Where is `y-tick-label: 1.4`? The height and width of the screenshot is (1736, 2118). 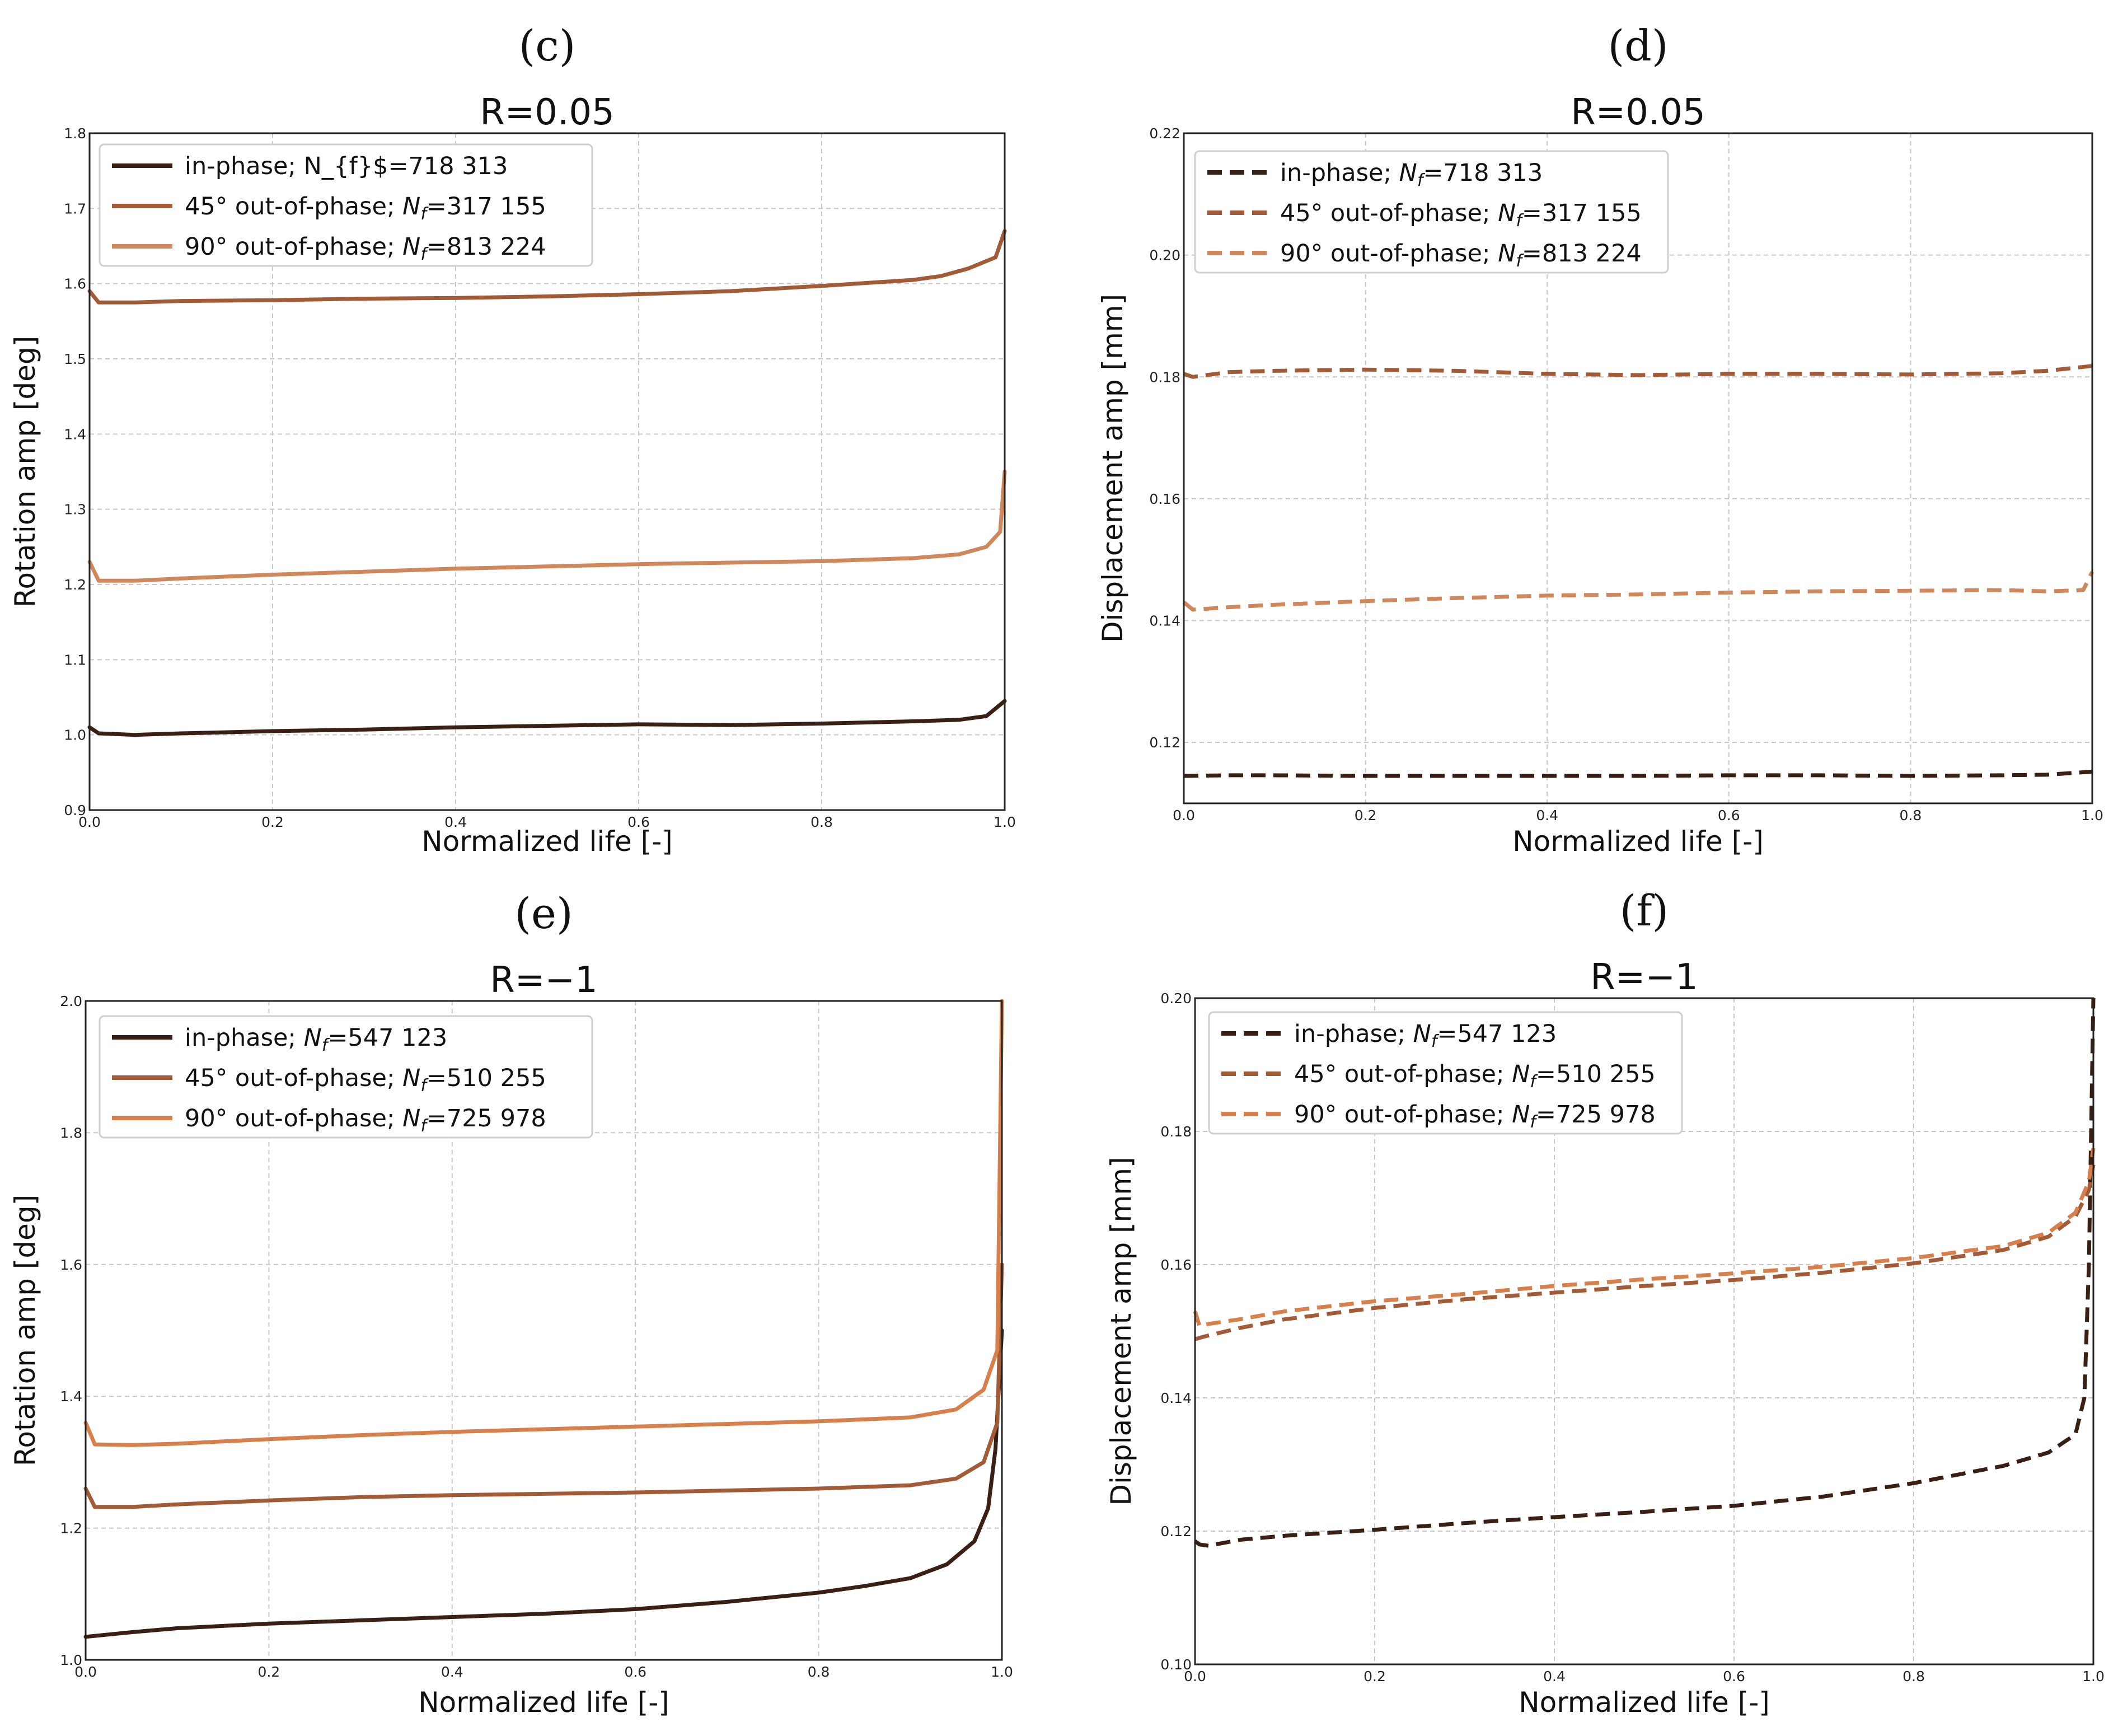 y-tick-label: 1.4 is located at coordinates (71, 1397).